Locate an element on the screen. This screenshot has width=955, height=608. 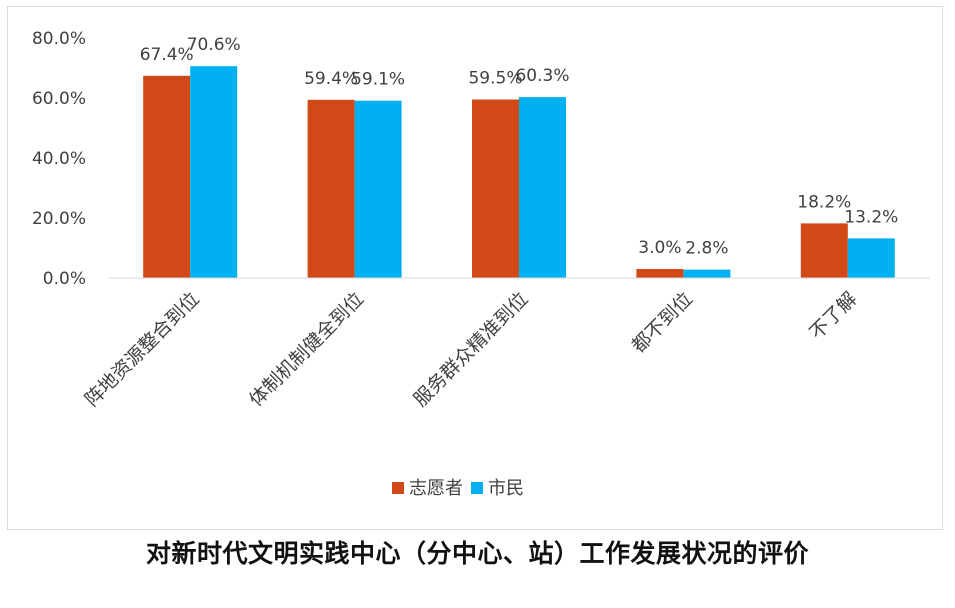
y-tick-label: 20.0% is located at coordinates (59, 219).